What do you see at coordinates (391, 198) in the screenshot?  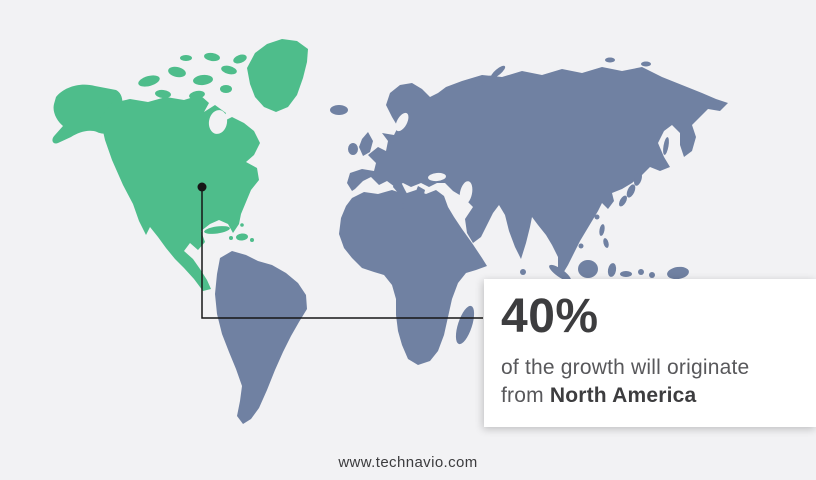 I see `island-sardinia` at bounding box center [391, 198].